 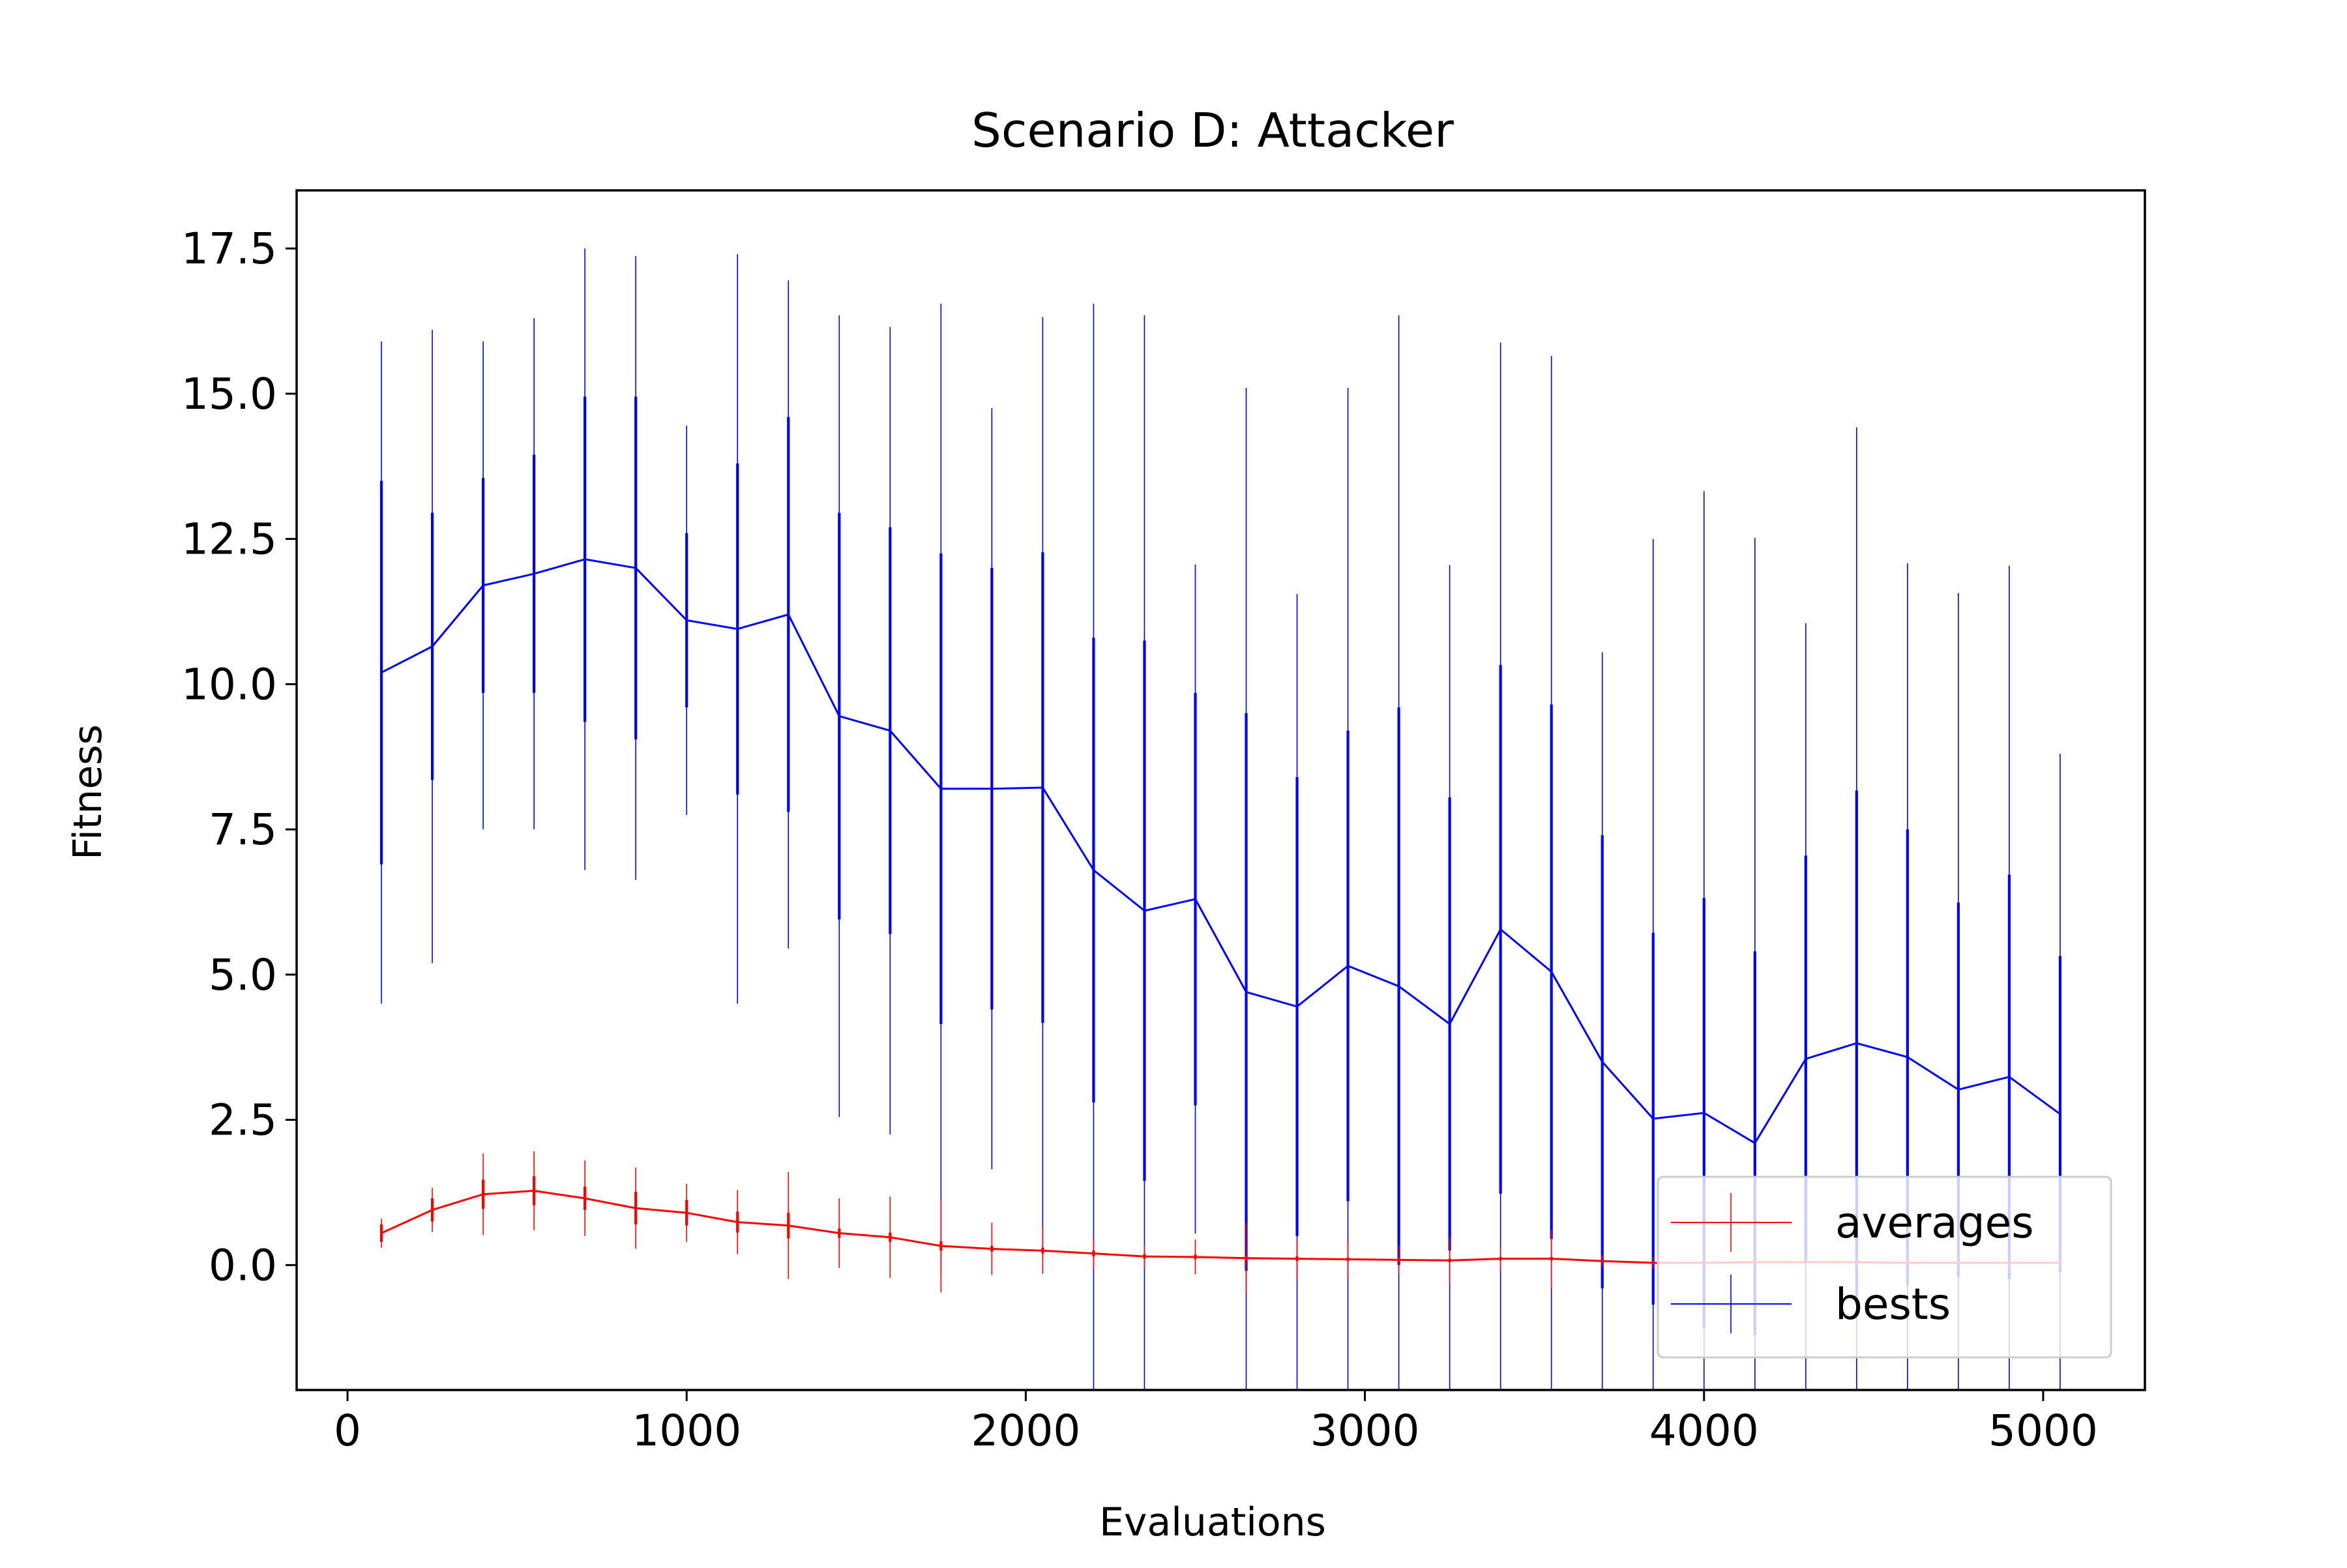 I want to click on legend-label: bests, so click(x=1893, y=1304).